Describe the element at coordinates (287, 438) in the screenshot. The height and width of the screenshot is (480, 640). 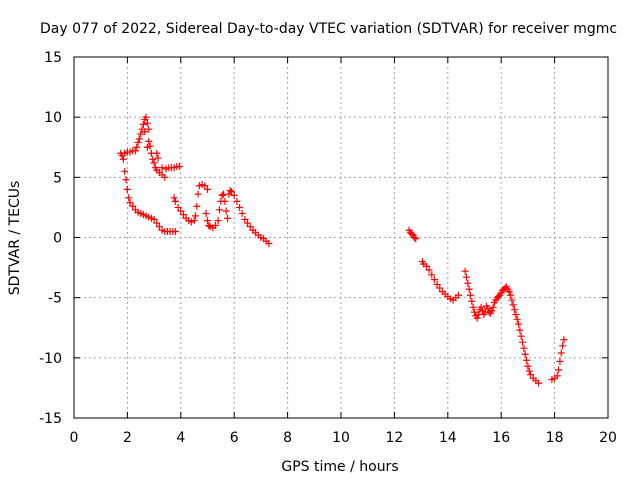
I see `x-tick-label: 8` at that location.